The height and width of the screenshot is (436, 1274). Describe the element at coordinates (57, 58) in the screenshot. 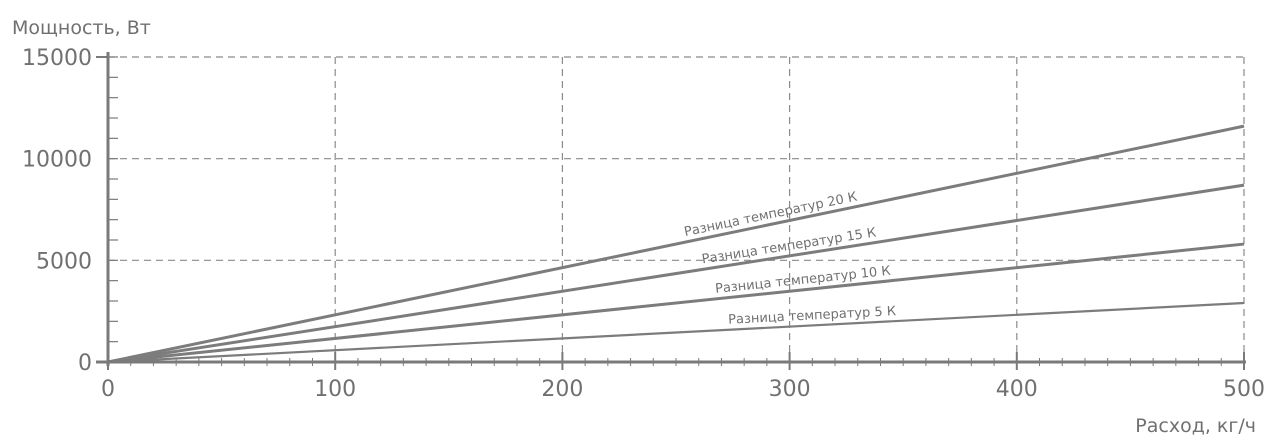

I see `y-tick-label: 15000` at that location.